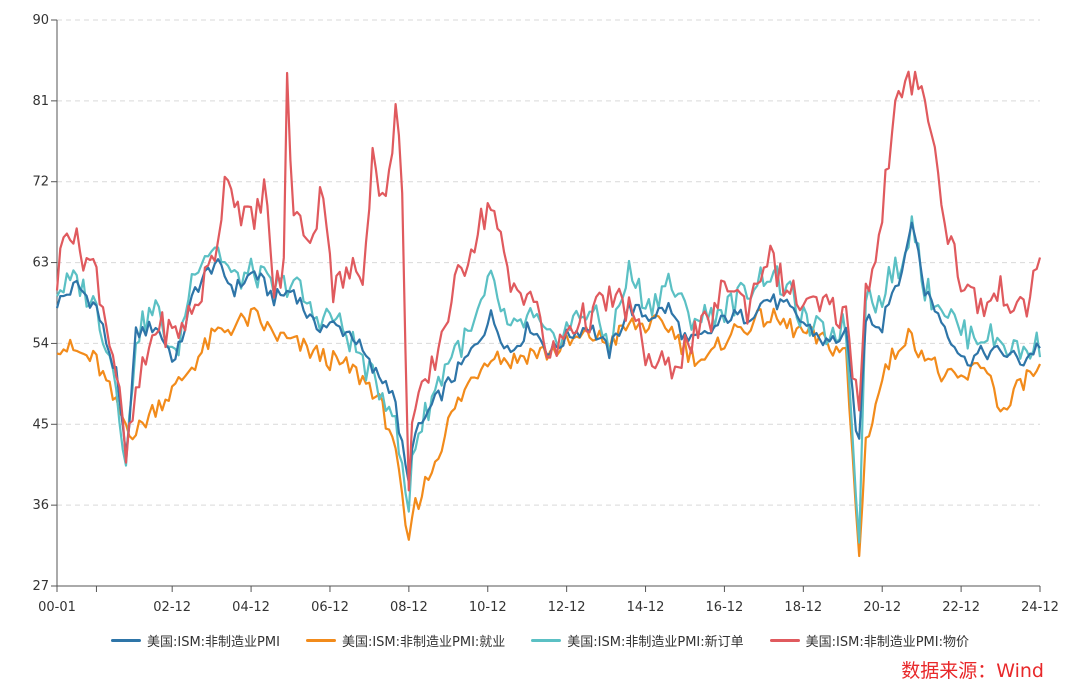 Image resolution: width=1080 pixels, height=695 pixels. I want to click on x-tick-label: 00-01, so click(57, 607).